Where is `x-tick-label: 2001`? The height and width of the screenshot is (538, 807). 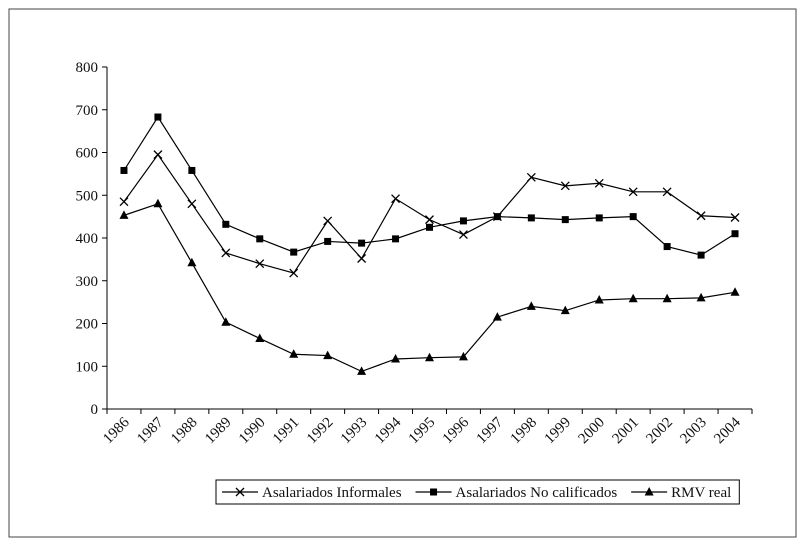 x-tick-label: 2001 is located at coordinates (625, 431).